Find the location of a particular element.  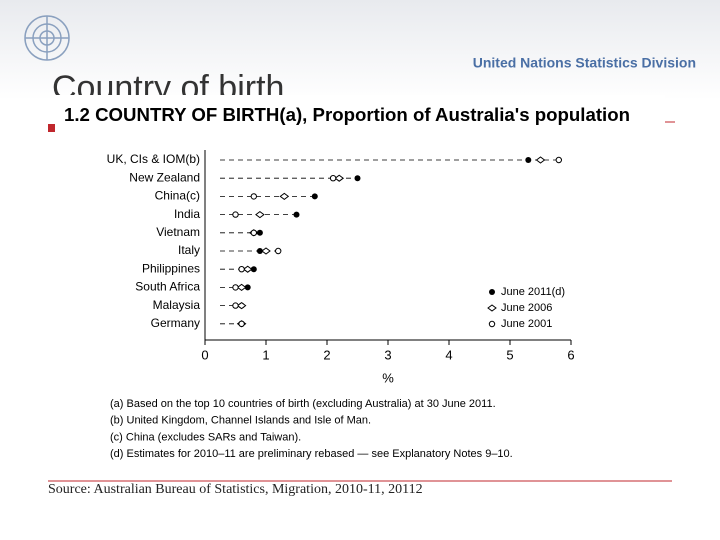

x-tick-label: 3 is located at coordinates (387, 354).